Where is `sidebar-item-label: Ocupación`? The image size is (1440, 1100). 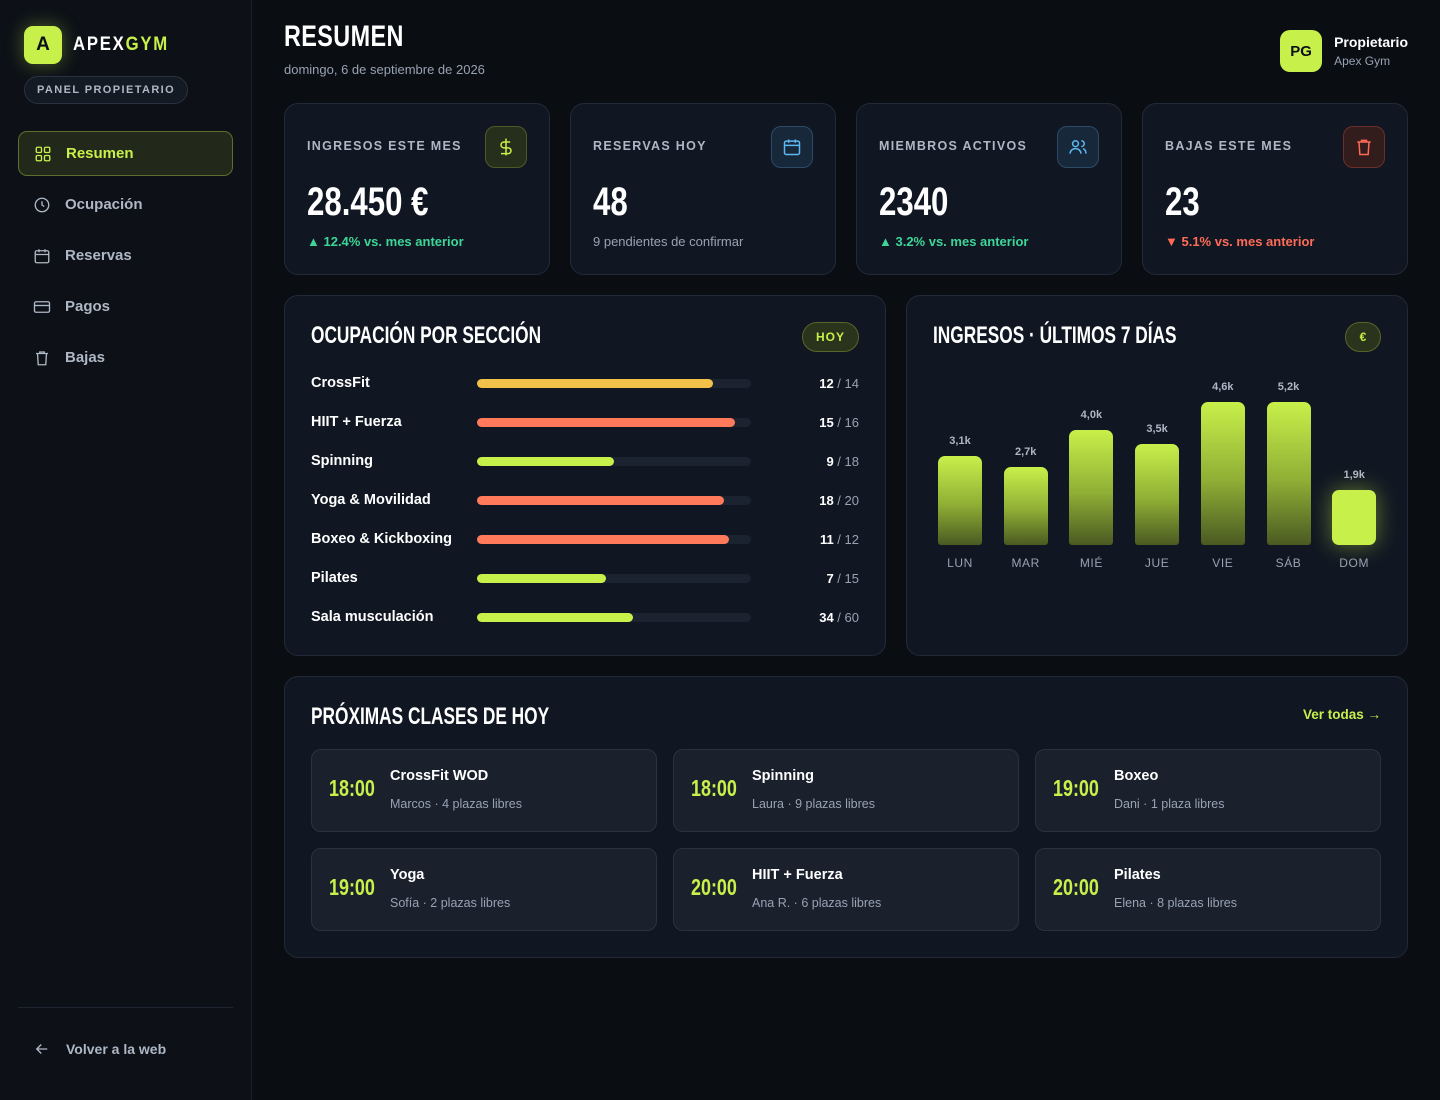 sidebar-item-label: Ocupación is located at coordinates (104, 204).